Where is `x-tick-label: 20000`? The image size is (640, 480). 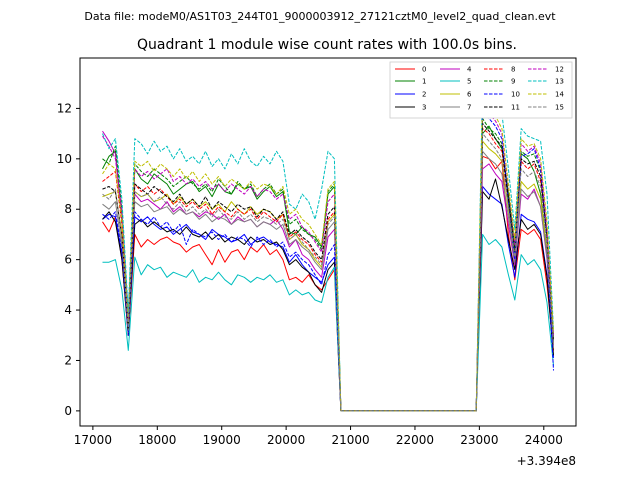
x-tick-label: 20000 is located at coordinates (286, 440).